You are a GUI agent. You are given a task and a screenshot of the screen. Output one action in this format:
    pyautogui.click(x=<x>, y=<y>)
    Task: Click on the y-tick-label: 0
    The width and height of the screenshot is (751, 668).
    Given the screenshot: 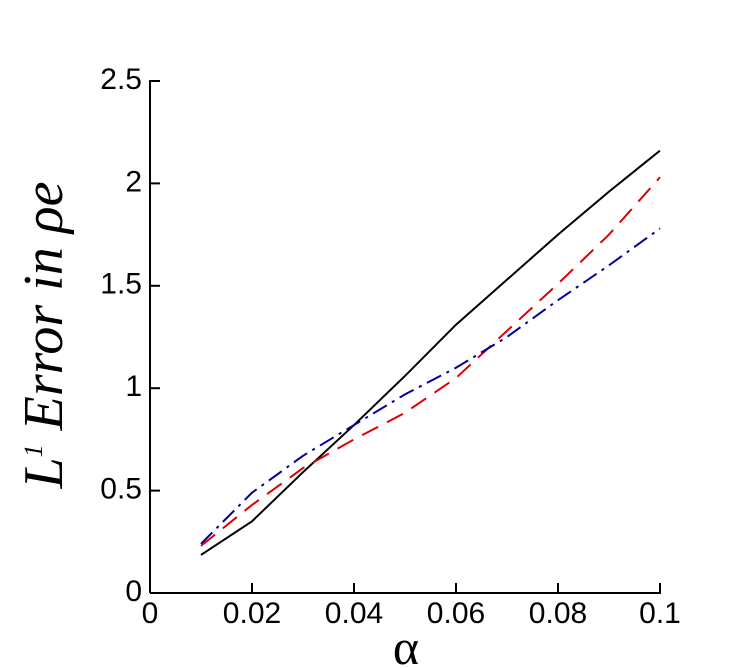 What is the action you would take?
    pyautogui.click(x=133, y=591)
    